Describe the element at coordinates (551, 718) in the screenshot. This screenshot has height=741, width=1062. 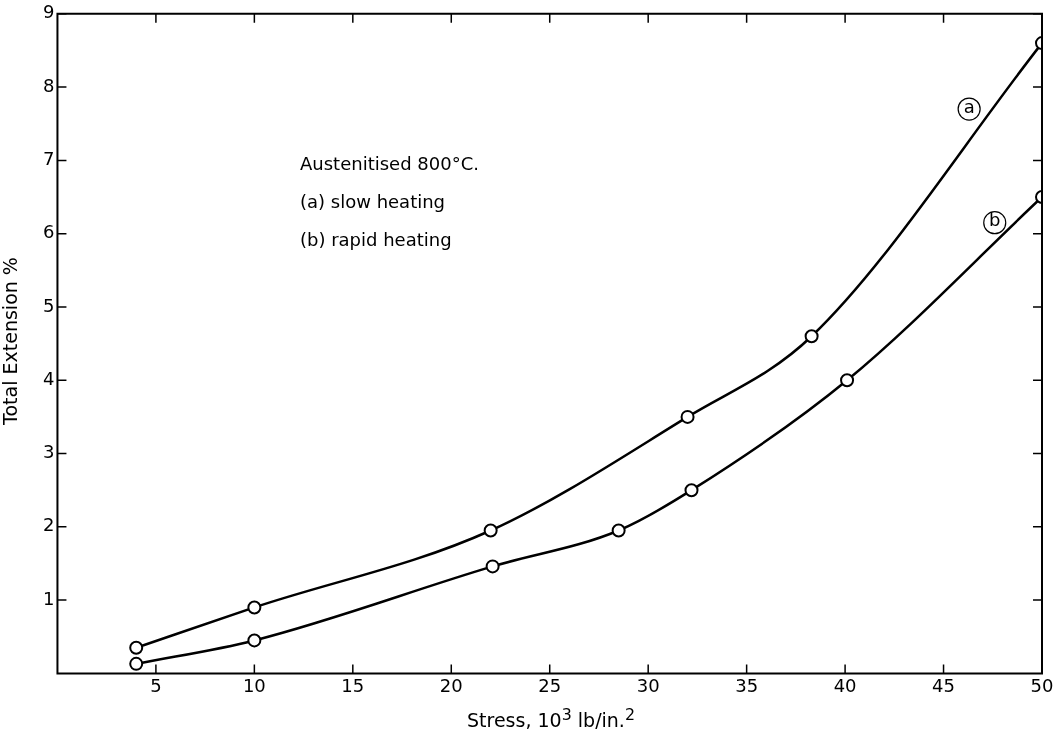
I see `x-axis-title: Stress, 10$^{3}$ lb/in.$^{2}$` at that location.